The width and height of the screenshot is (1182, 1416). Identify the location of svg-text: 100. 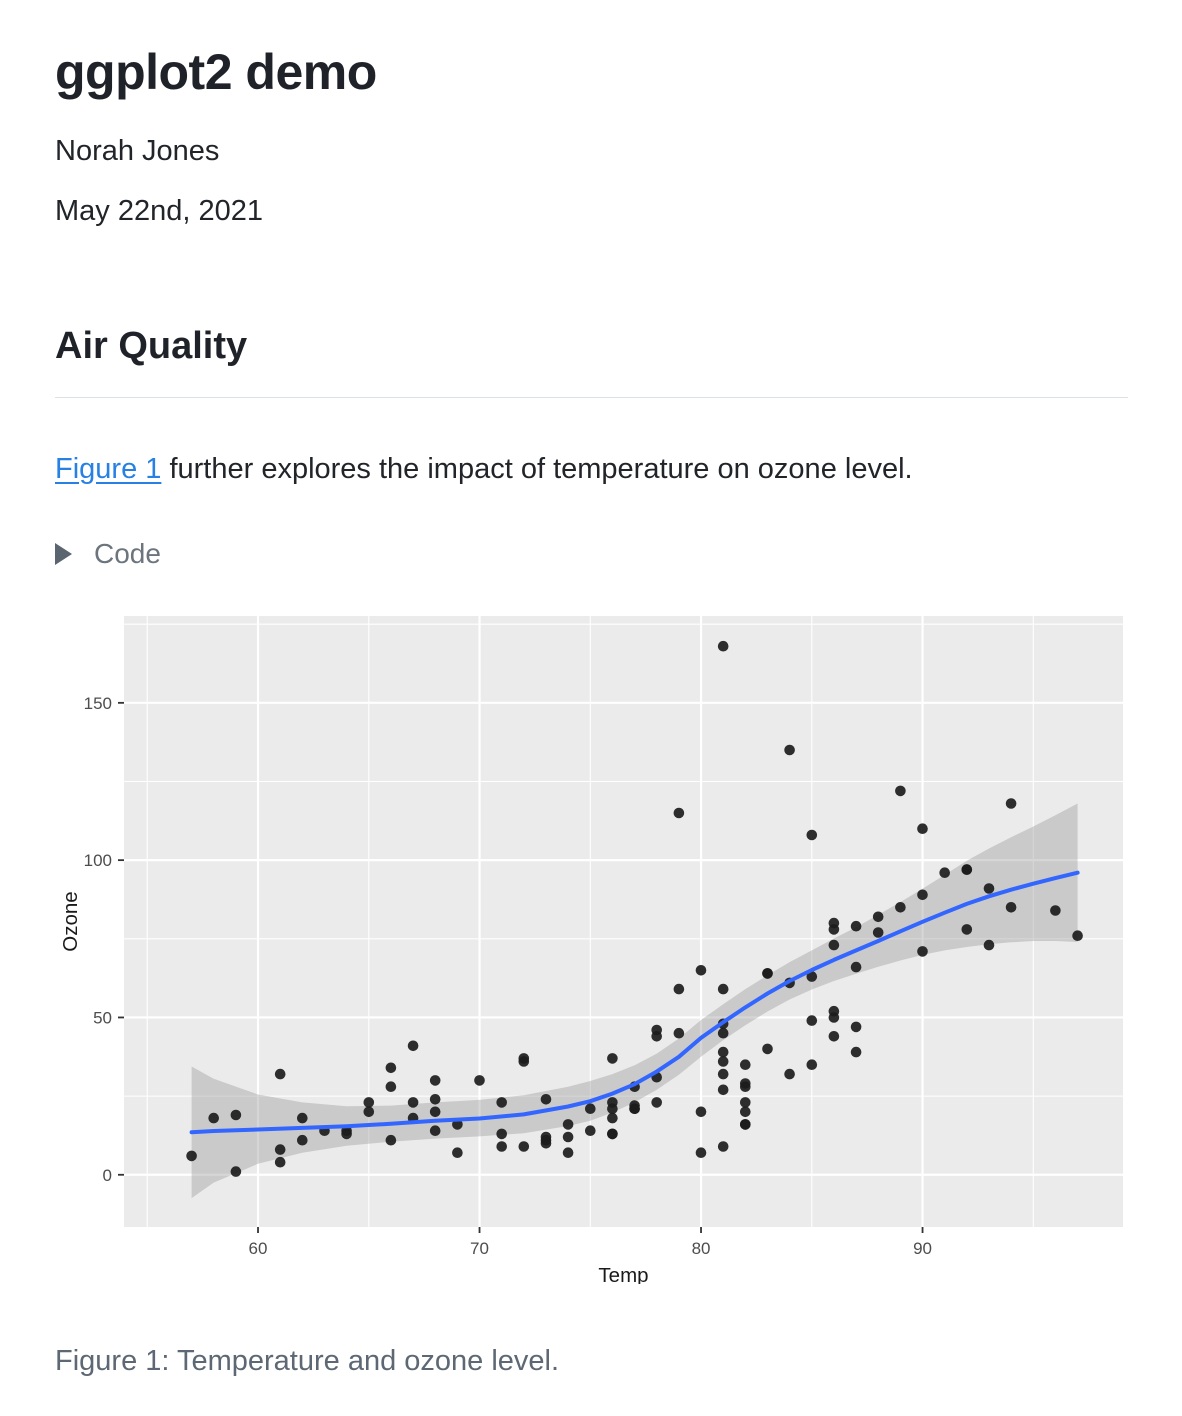
(98, 861).